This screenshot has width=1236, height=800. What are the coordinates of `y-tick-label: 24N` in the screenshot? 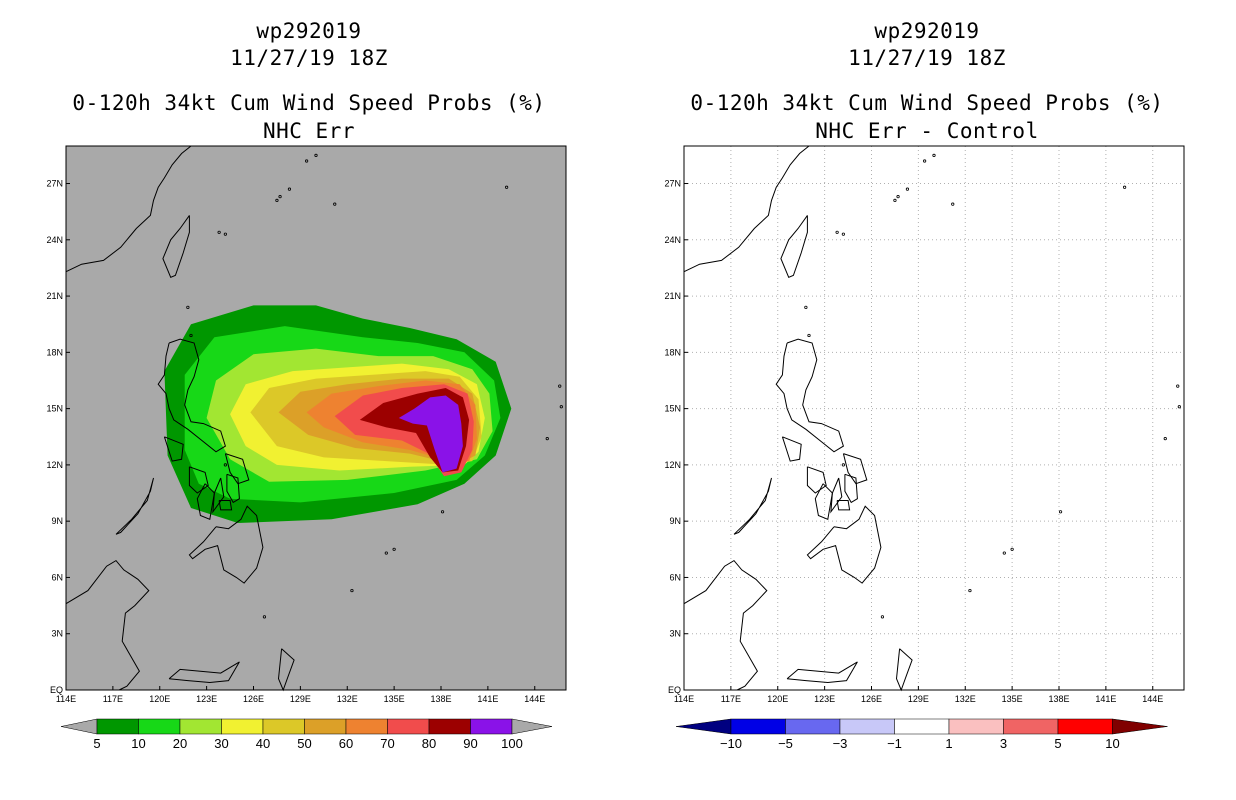 It's located at (672, 240).